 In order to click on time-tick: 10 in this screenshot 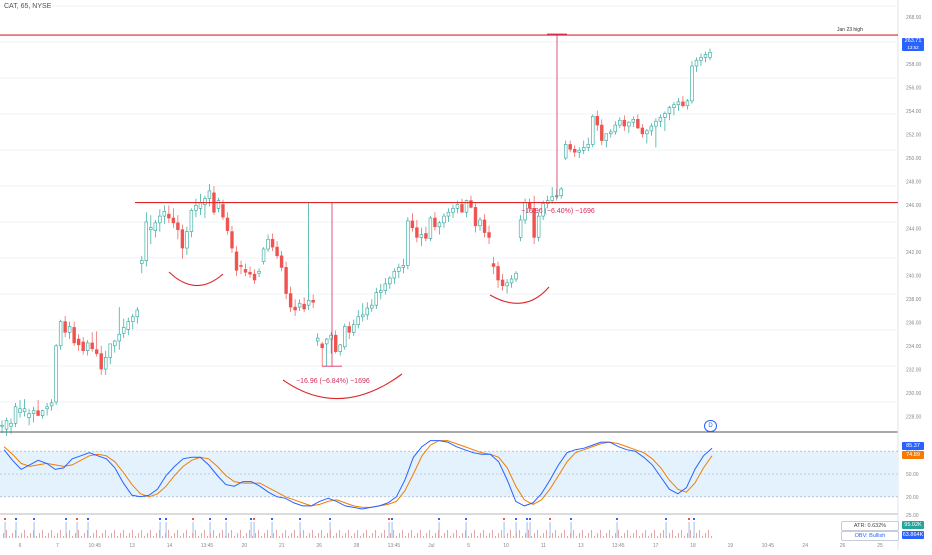, I will do `click(506, 546)`.